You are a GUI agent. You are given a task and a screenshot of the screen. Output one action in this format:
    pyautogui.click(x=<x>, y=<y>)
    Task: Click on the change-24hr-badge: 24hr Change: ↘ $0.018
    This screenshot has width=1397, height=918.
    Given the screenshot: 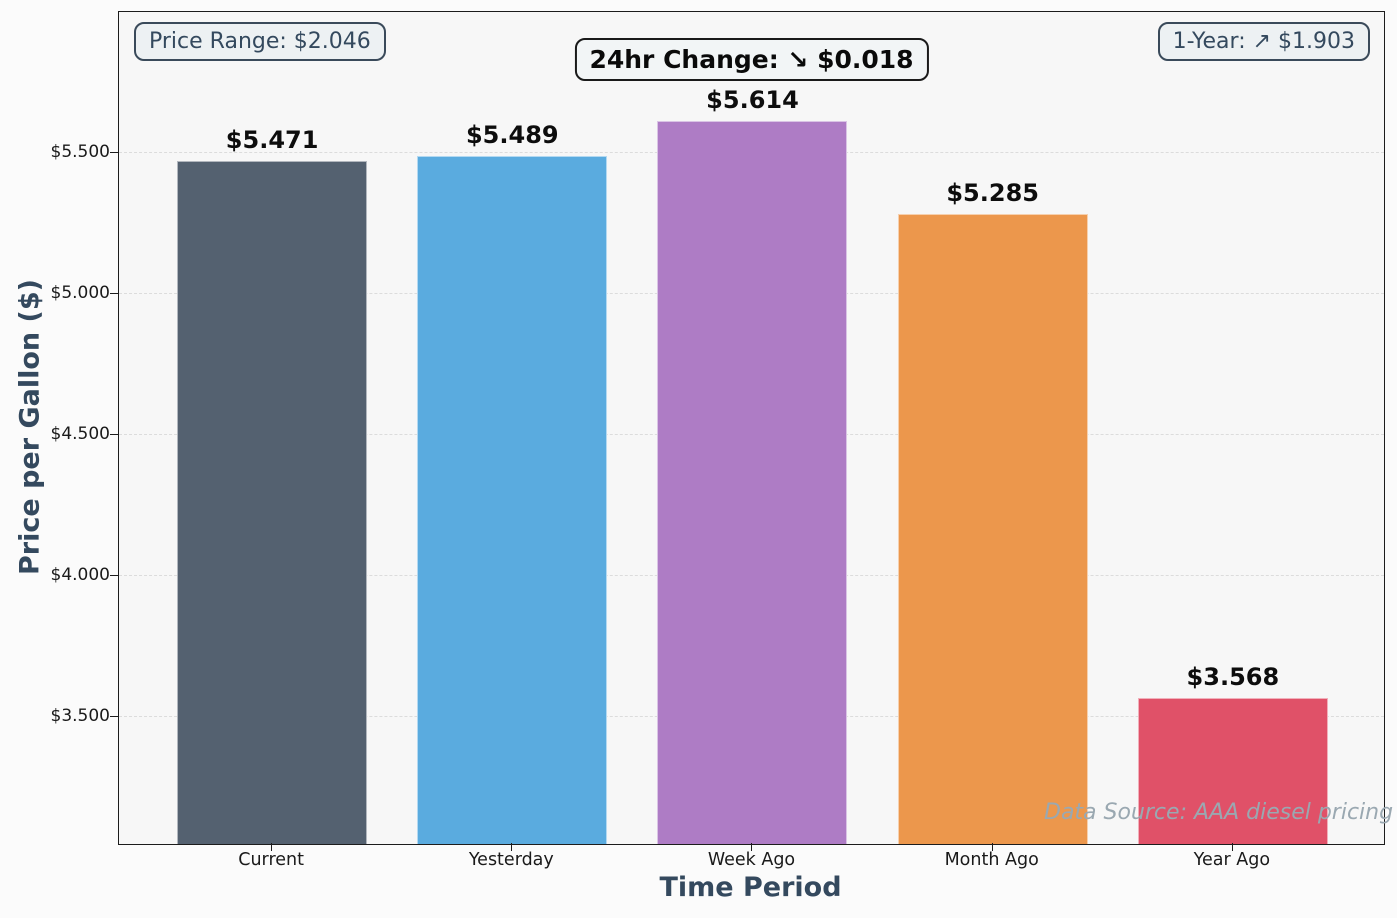 What is the action you would take?
    pyautogui.click(x=751, y=59)
    